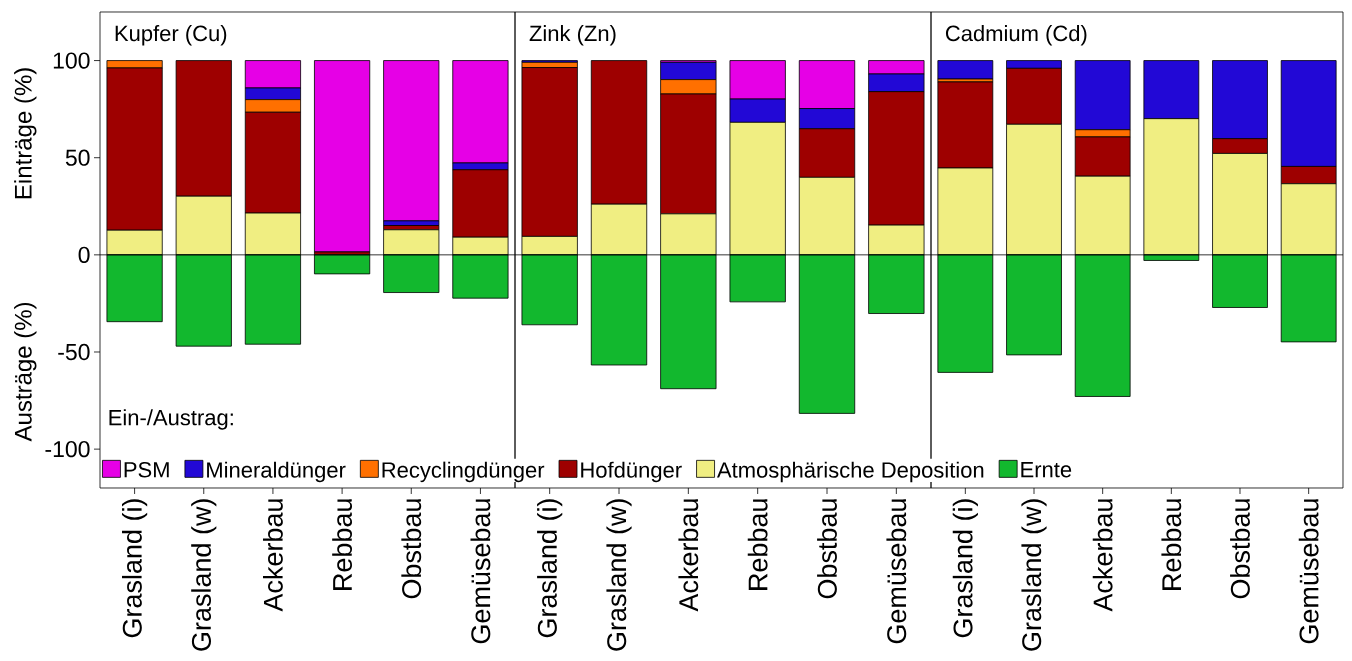 The width and height of the screenshot is (1352, 661). Describe the element at coordinates (1016, 35) in the screenshot. I see `text: Cadmium (Cd)` at that location.